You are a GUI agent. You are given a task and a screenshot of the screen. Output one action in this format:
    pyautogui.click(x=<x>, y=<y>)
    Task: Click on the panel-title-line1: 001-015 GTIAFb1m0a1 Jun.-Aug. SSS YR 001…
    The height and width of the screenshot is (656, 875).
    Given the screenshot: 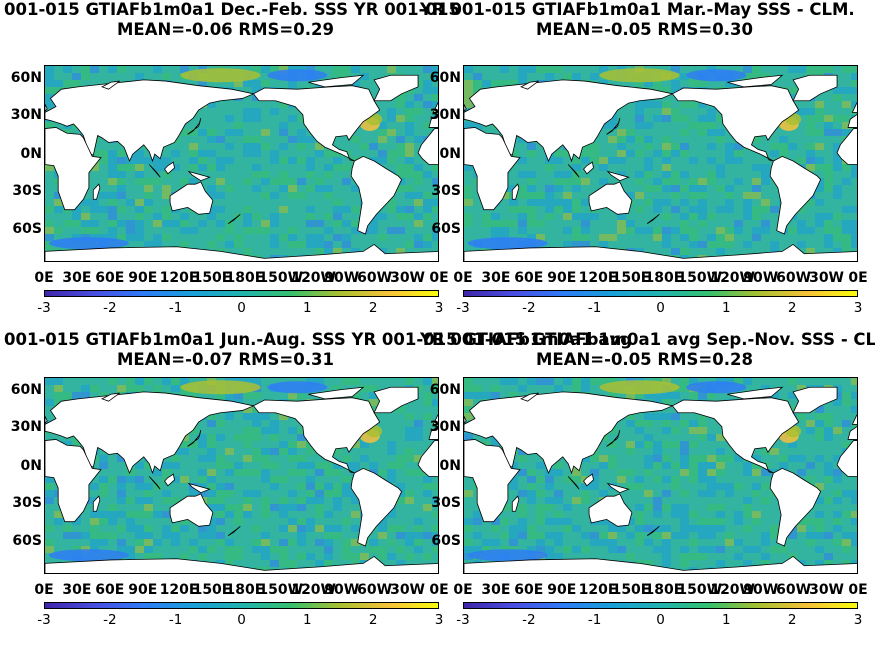 What is the action you would take?
    pyautogui.click(x=318, y=339)
    